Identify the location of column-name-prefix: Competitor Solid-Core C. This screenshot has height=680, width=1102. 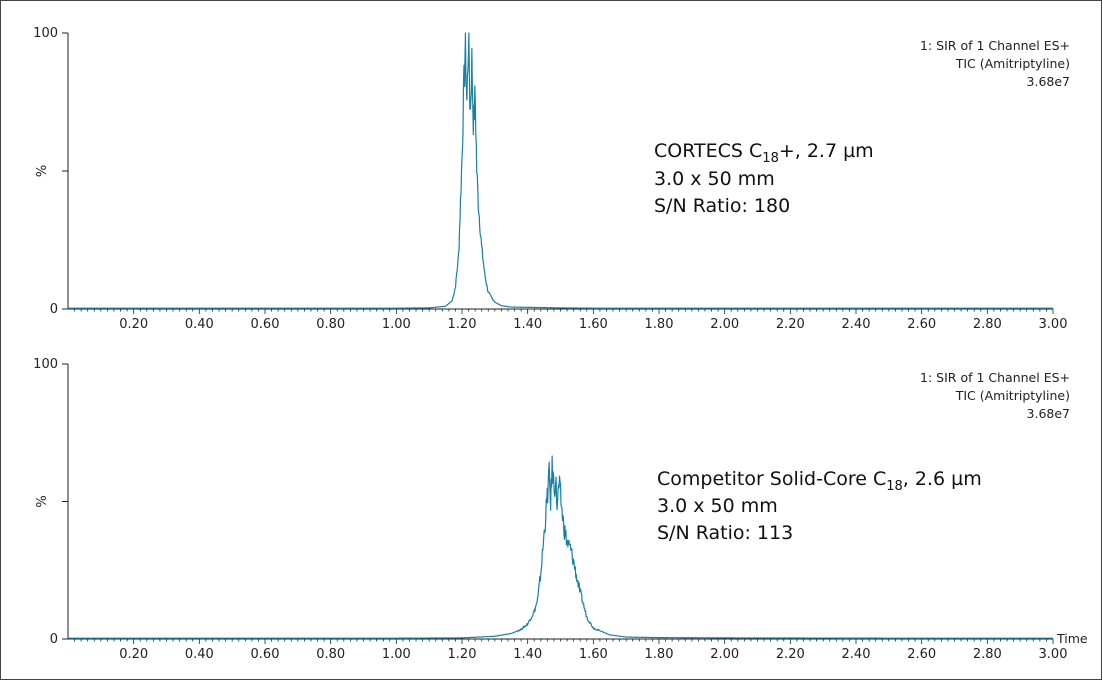
(771, 479).